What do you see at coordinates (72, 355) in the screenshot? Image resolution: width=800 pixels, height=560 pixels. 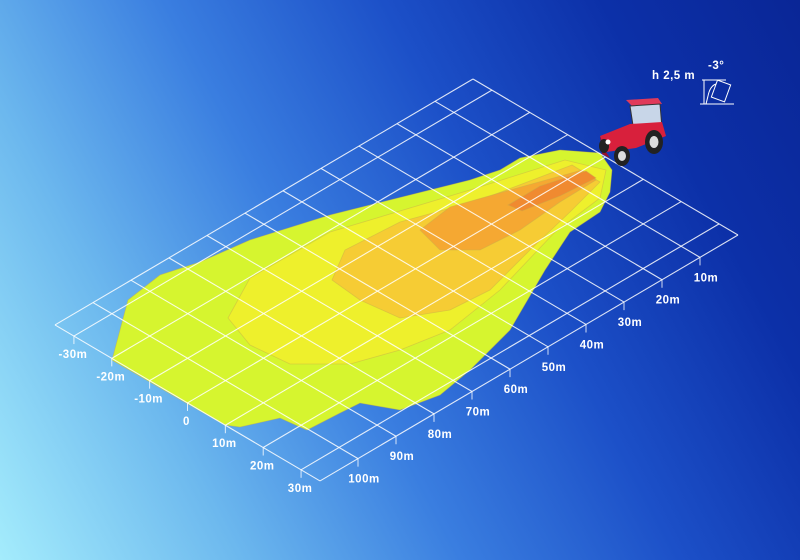 I see `lateral-tick-label: -30m` at bounding box center [72, 355].